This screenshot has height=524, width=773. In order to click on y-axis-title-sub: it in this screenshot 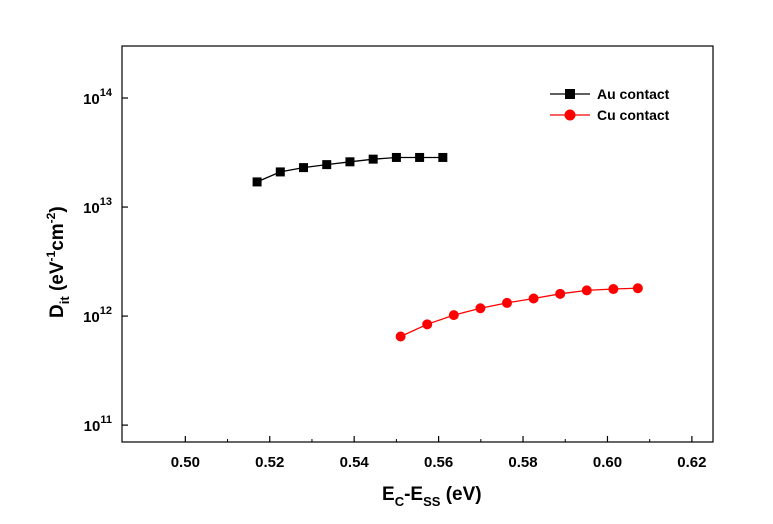, I will do `click(64, 300)`.